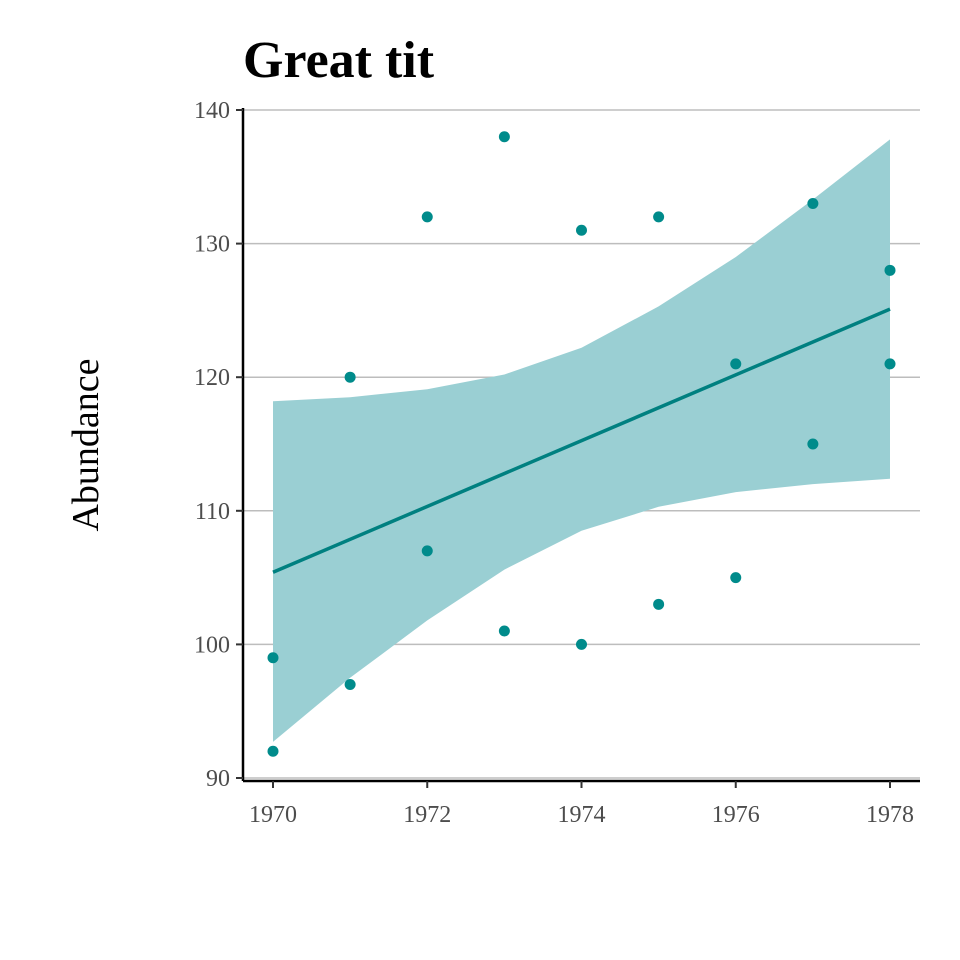 This screenshot has height=960, width=960. Describe the element at coordinates (339, 60) in the screenshot. I see `chart-title: Great tit` at that location.